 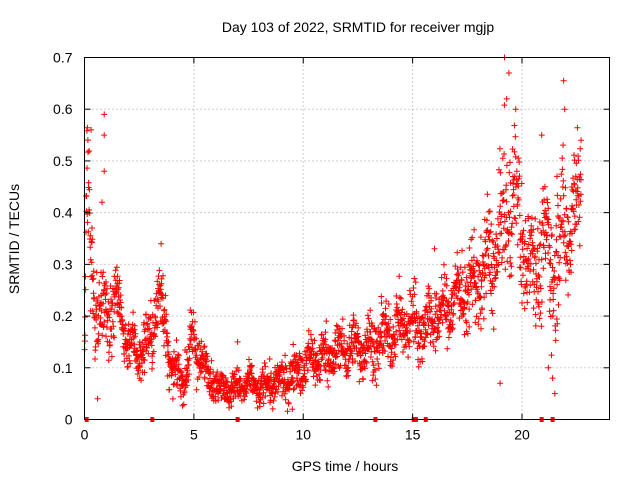 I want to click on x-tick-label: 5, so click(x=194, y=435).